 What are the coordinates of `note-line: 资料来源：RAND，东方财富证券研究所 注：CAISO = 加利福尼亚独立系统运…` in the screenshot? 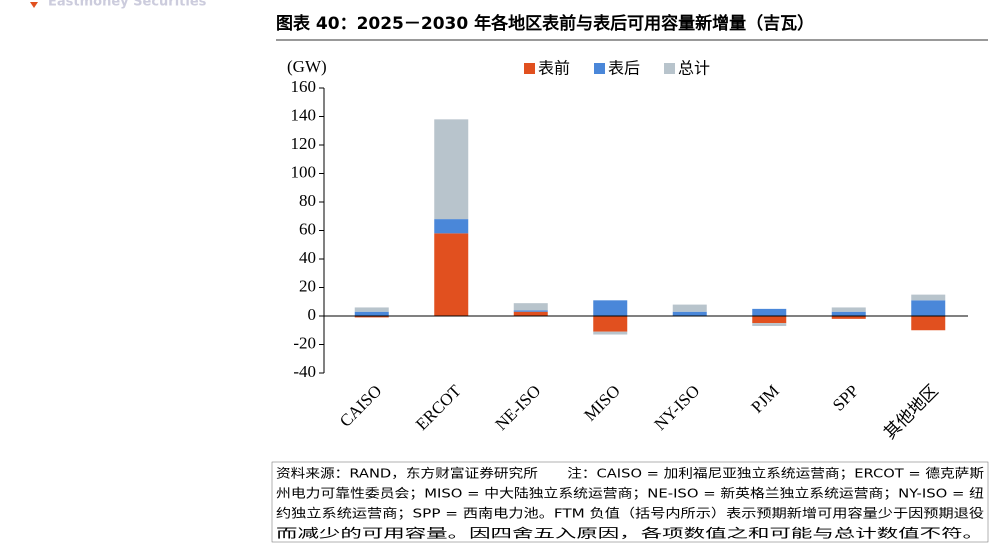 It's located at (630, 473).